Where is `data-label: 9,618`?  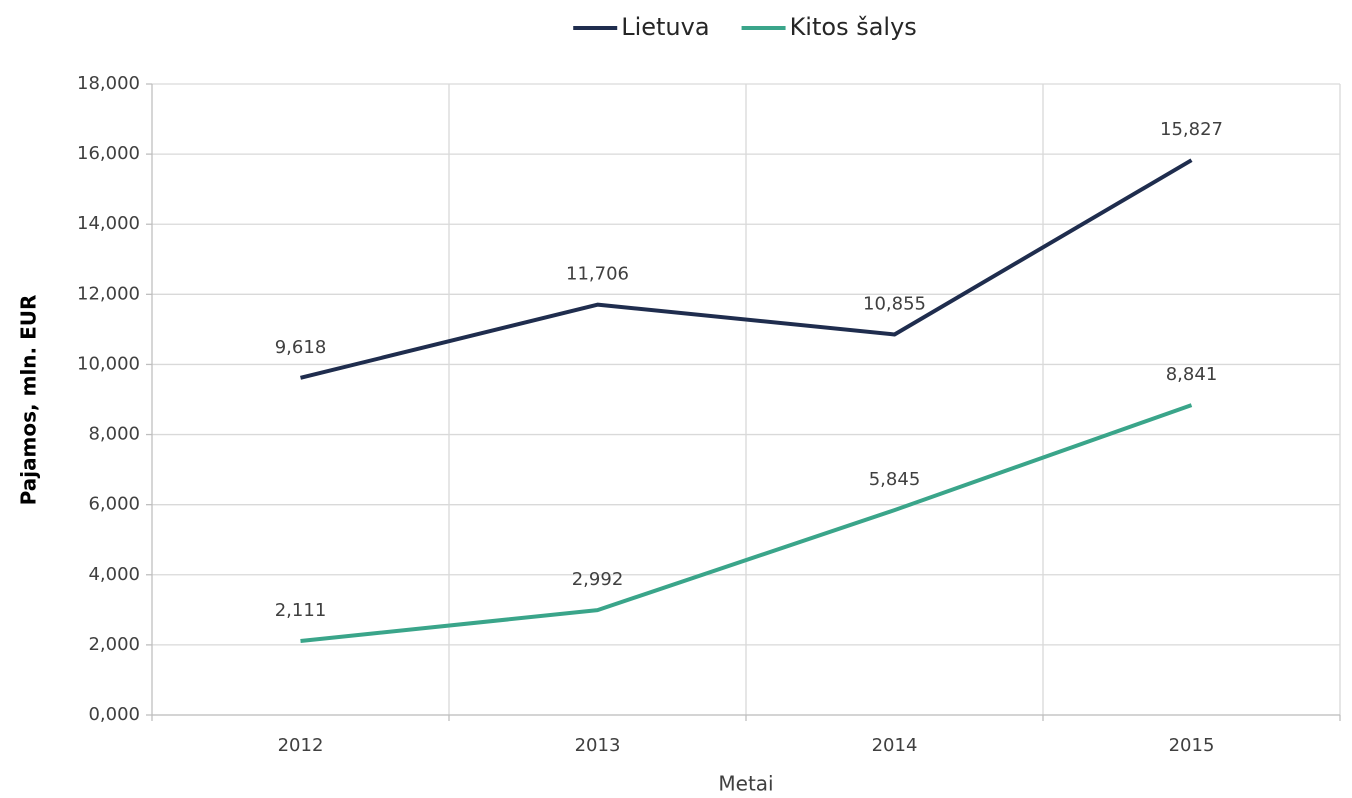 data-label: 9,618 is located at coordinates (301, 347).